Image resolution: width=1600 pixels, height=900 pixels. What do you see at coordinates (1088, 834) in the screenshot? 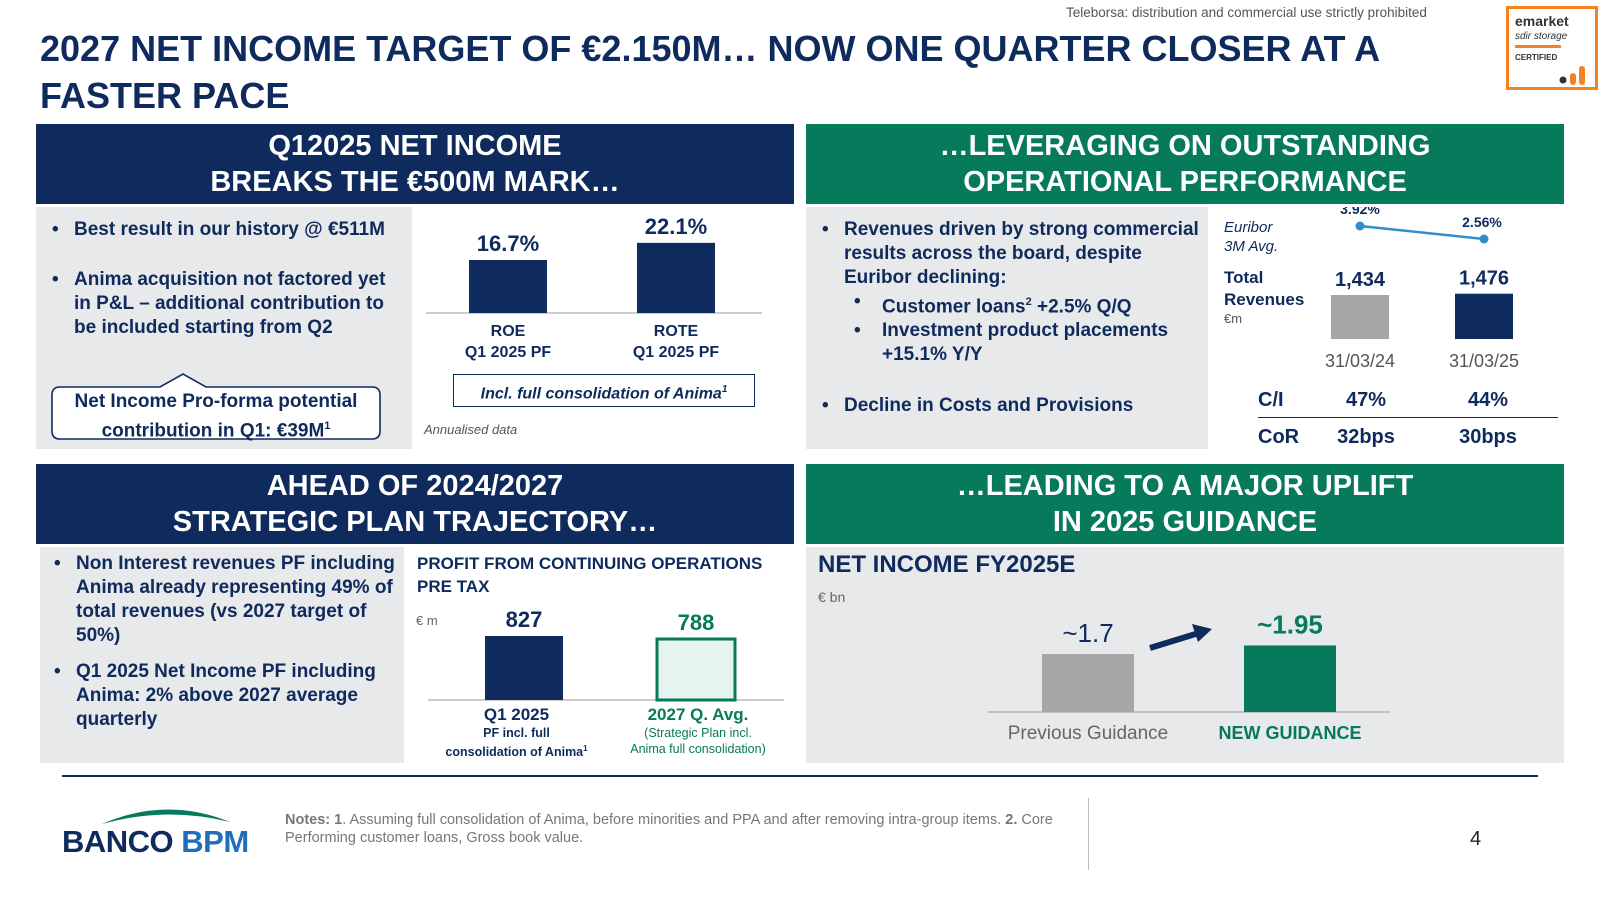
I see `footer-vertical-divider` at bounding box center [1088, 834].